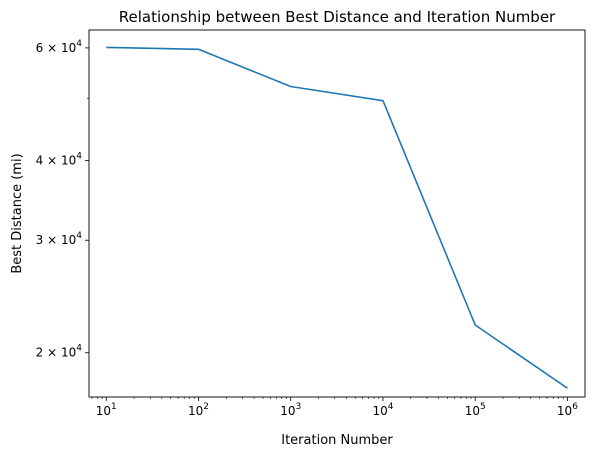 This screenshot has width=594, height=457. I want to click on y-axis-ticks: 2 × 104 3 × 104 4 × 104 6 × 104, so click(62, 199).